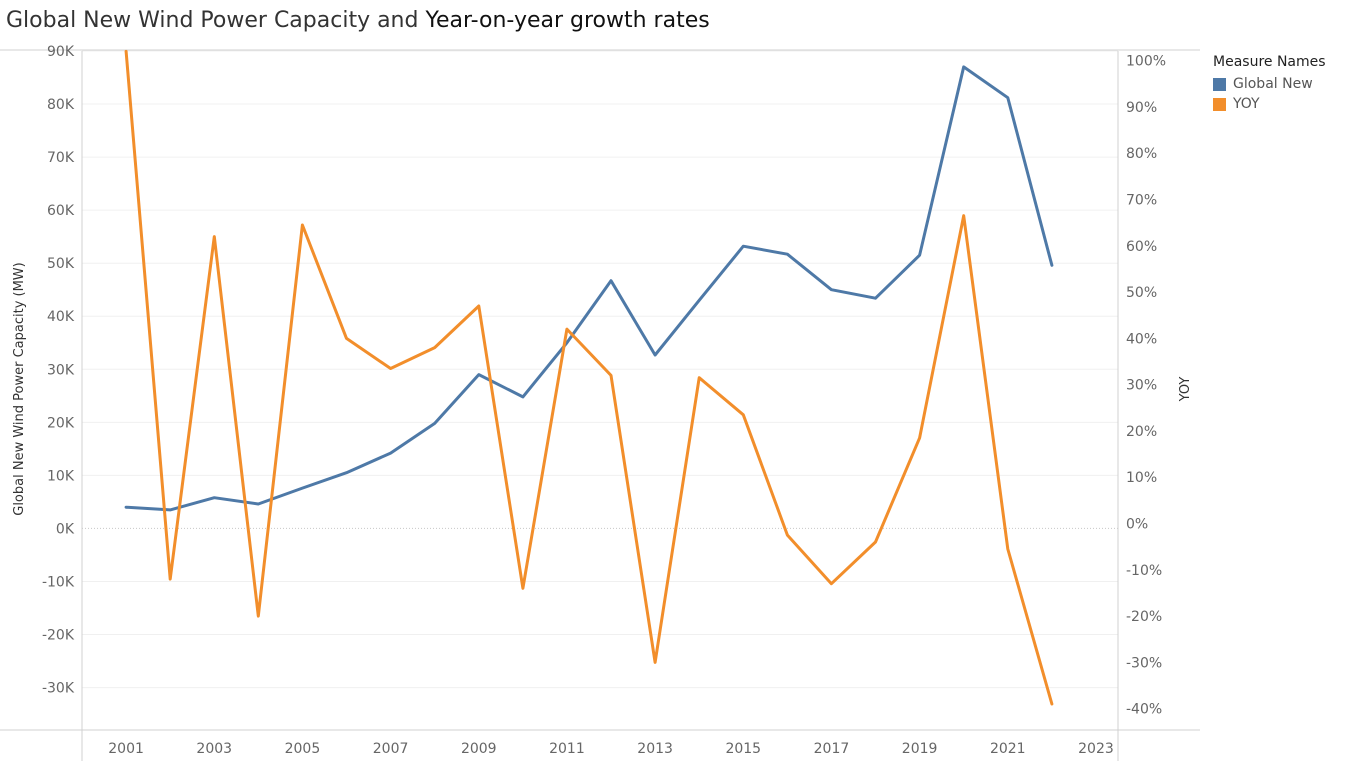  Describe the element at coordinates (303, 749) in the screenshot. I see `x-tick-label: 2005` at that location.